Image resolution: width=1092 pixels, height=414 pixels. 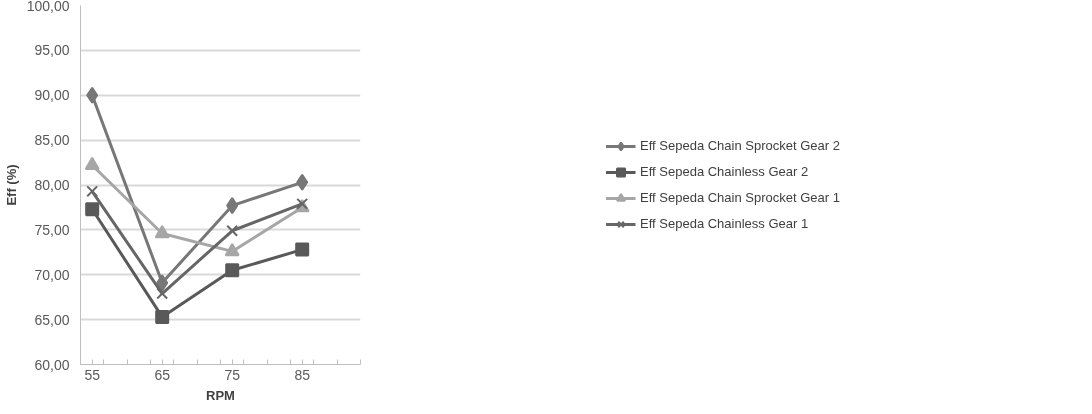 What do you see at coordinates (52, 319) in the screenshot?
I see `y-tick-label: 65,00` at bounding box center [52, 319].